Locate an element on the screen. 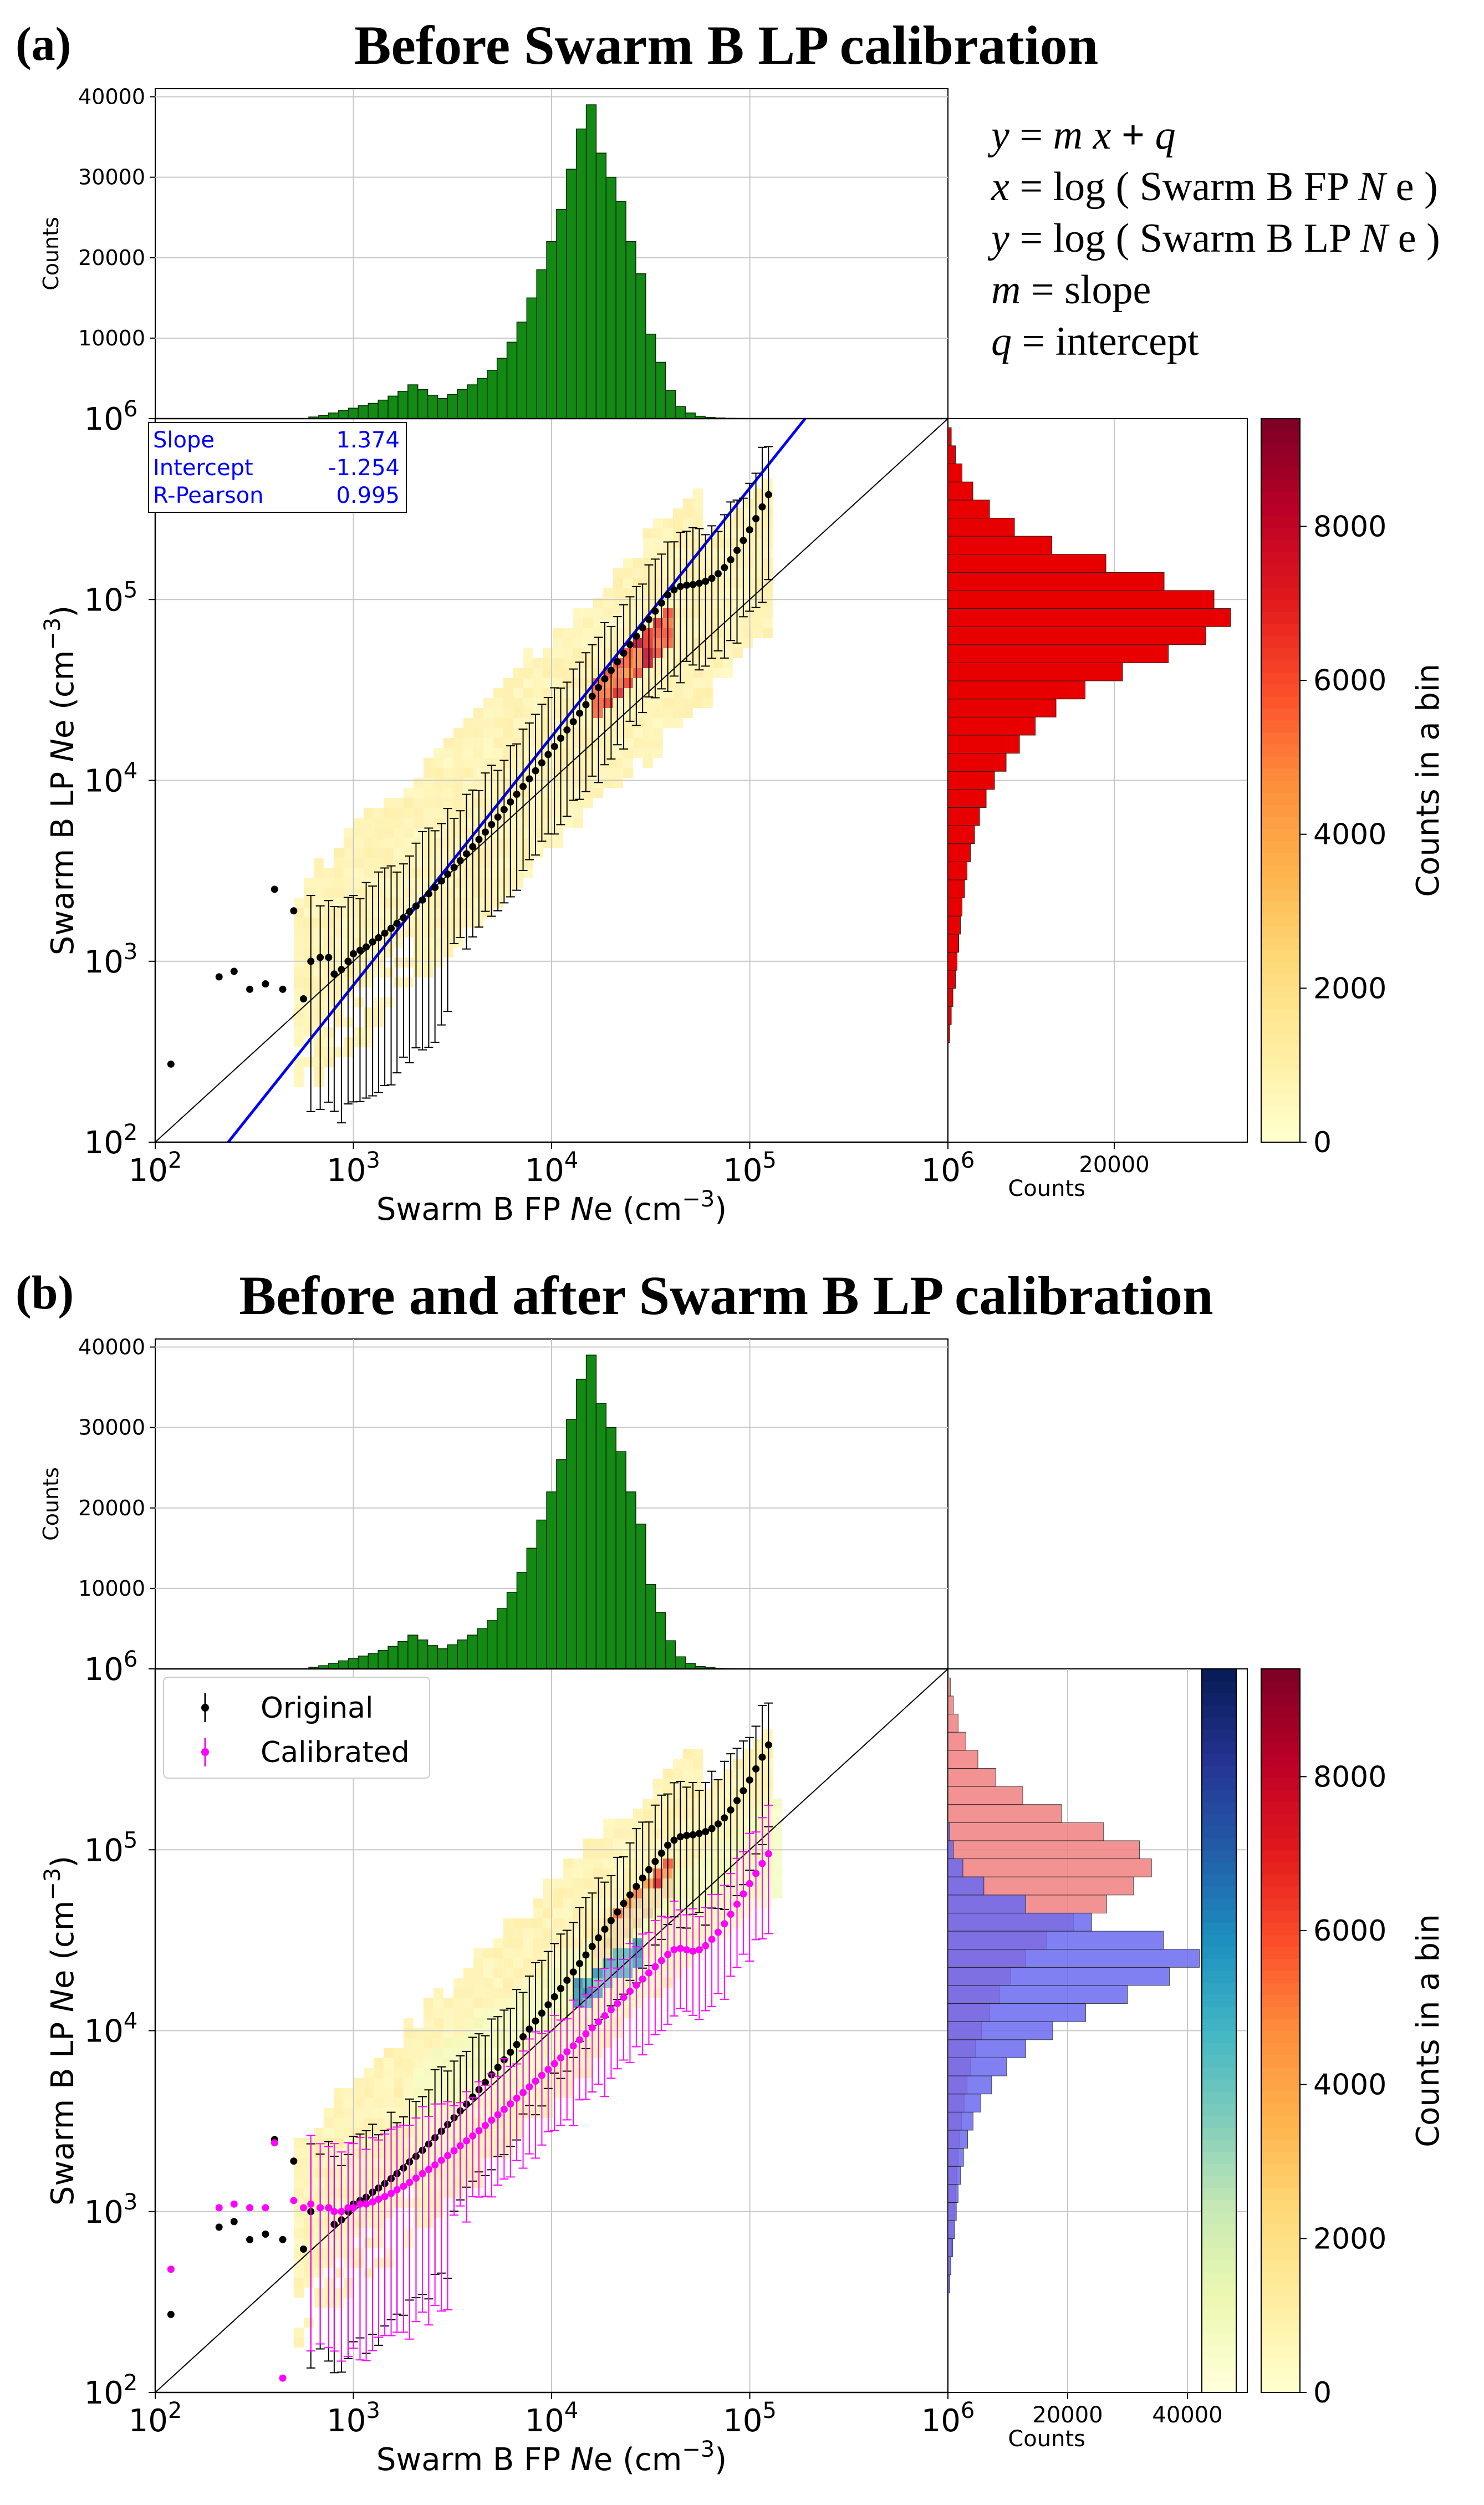  colorbar-tick-label: 0 is located at coordinates (1323, 1142).